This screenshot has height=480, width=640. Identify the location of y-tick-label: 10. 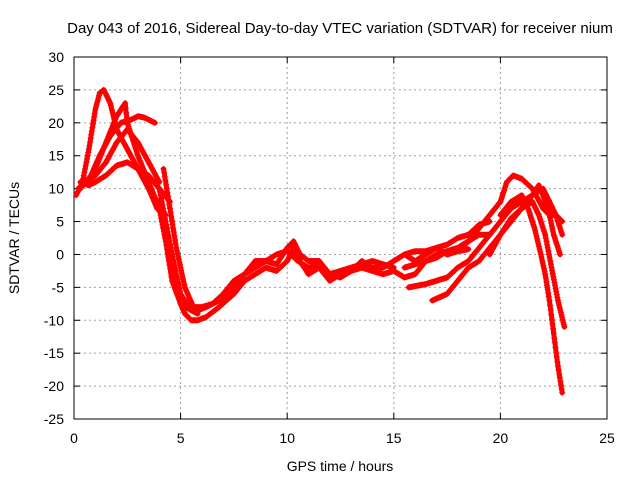
(56, 189).